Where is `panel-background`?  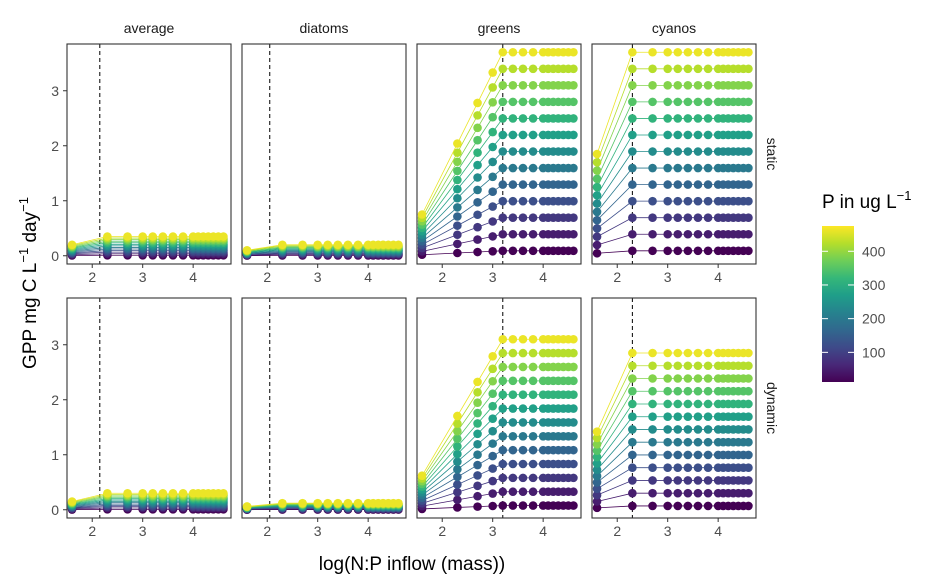 panel-background is located at coordinates (149, 154).